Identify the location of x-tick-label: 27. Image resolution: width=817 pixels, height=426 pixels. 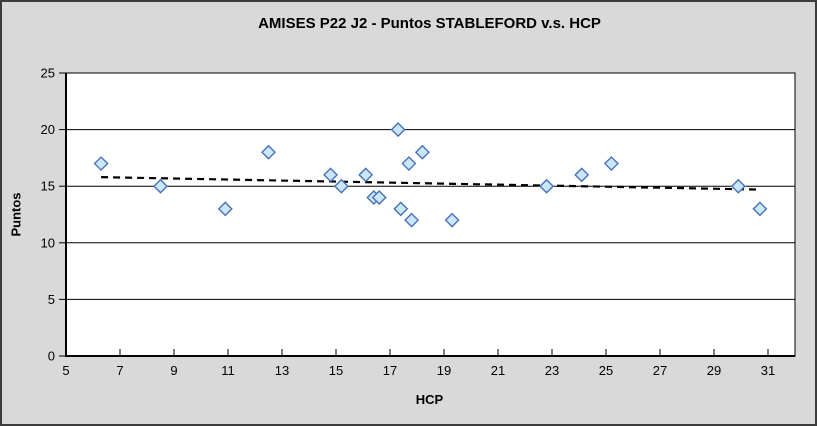
(660, 370).